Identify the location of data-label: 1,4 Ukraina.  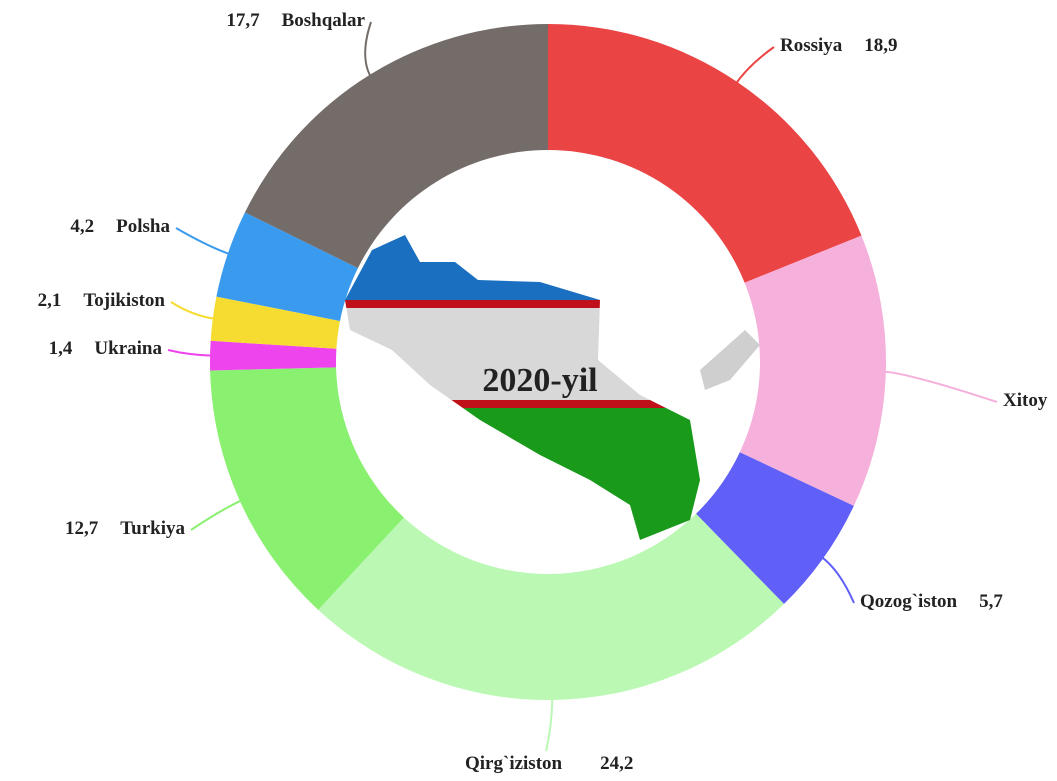
(106, 348).